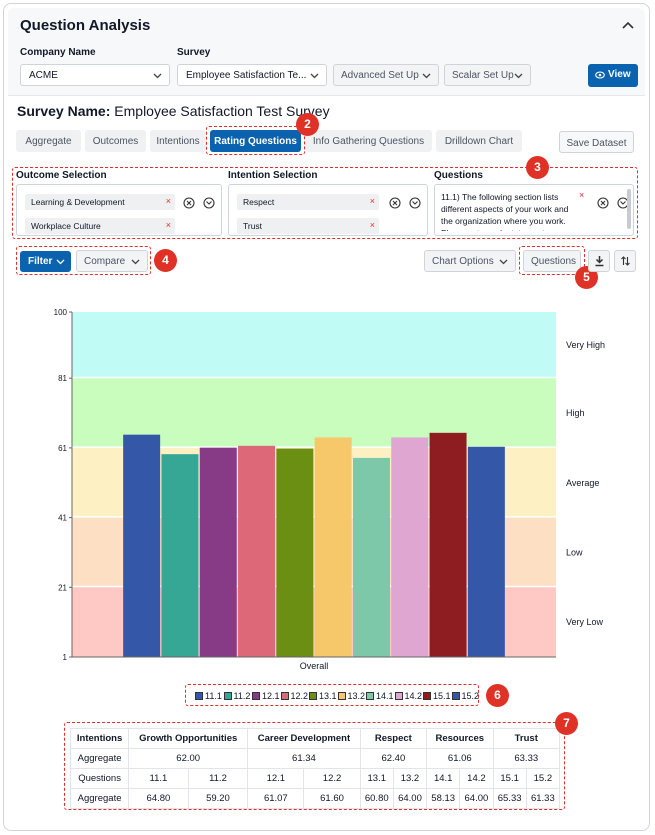 The image size is (655, 835). I want to click on legend-label: 11.1, so click(213, 696).